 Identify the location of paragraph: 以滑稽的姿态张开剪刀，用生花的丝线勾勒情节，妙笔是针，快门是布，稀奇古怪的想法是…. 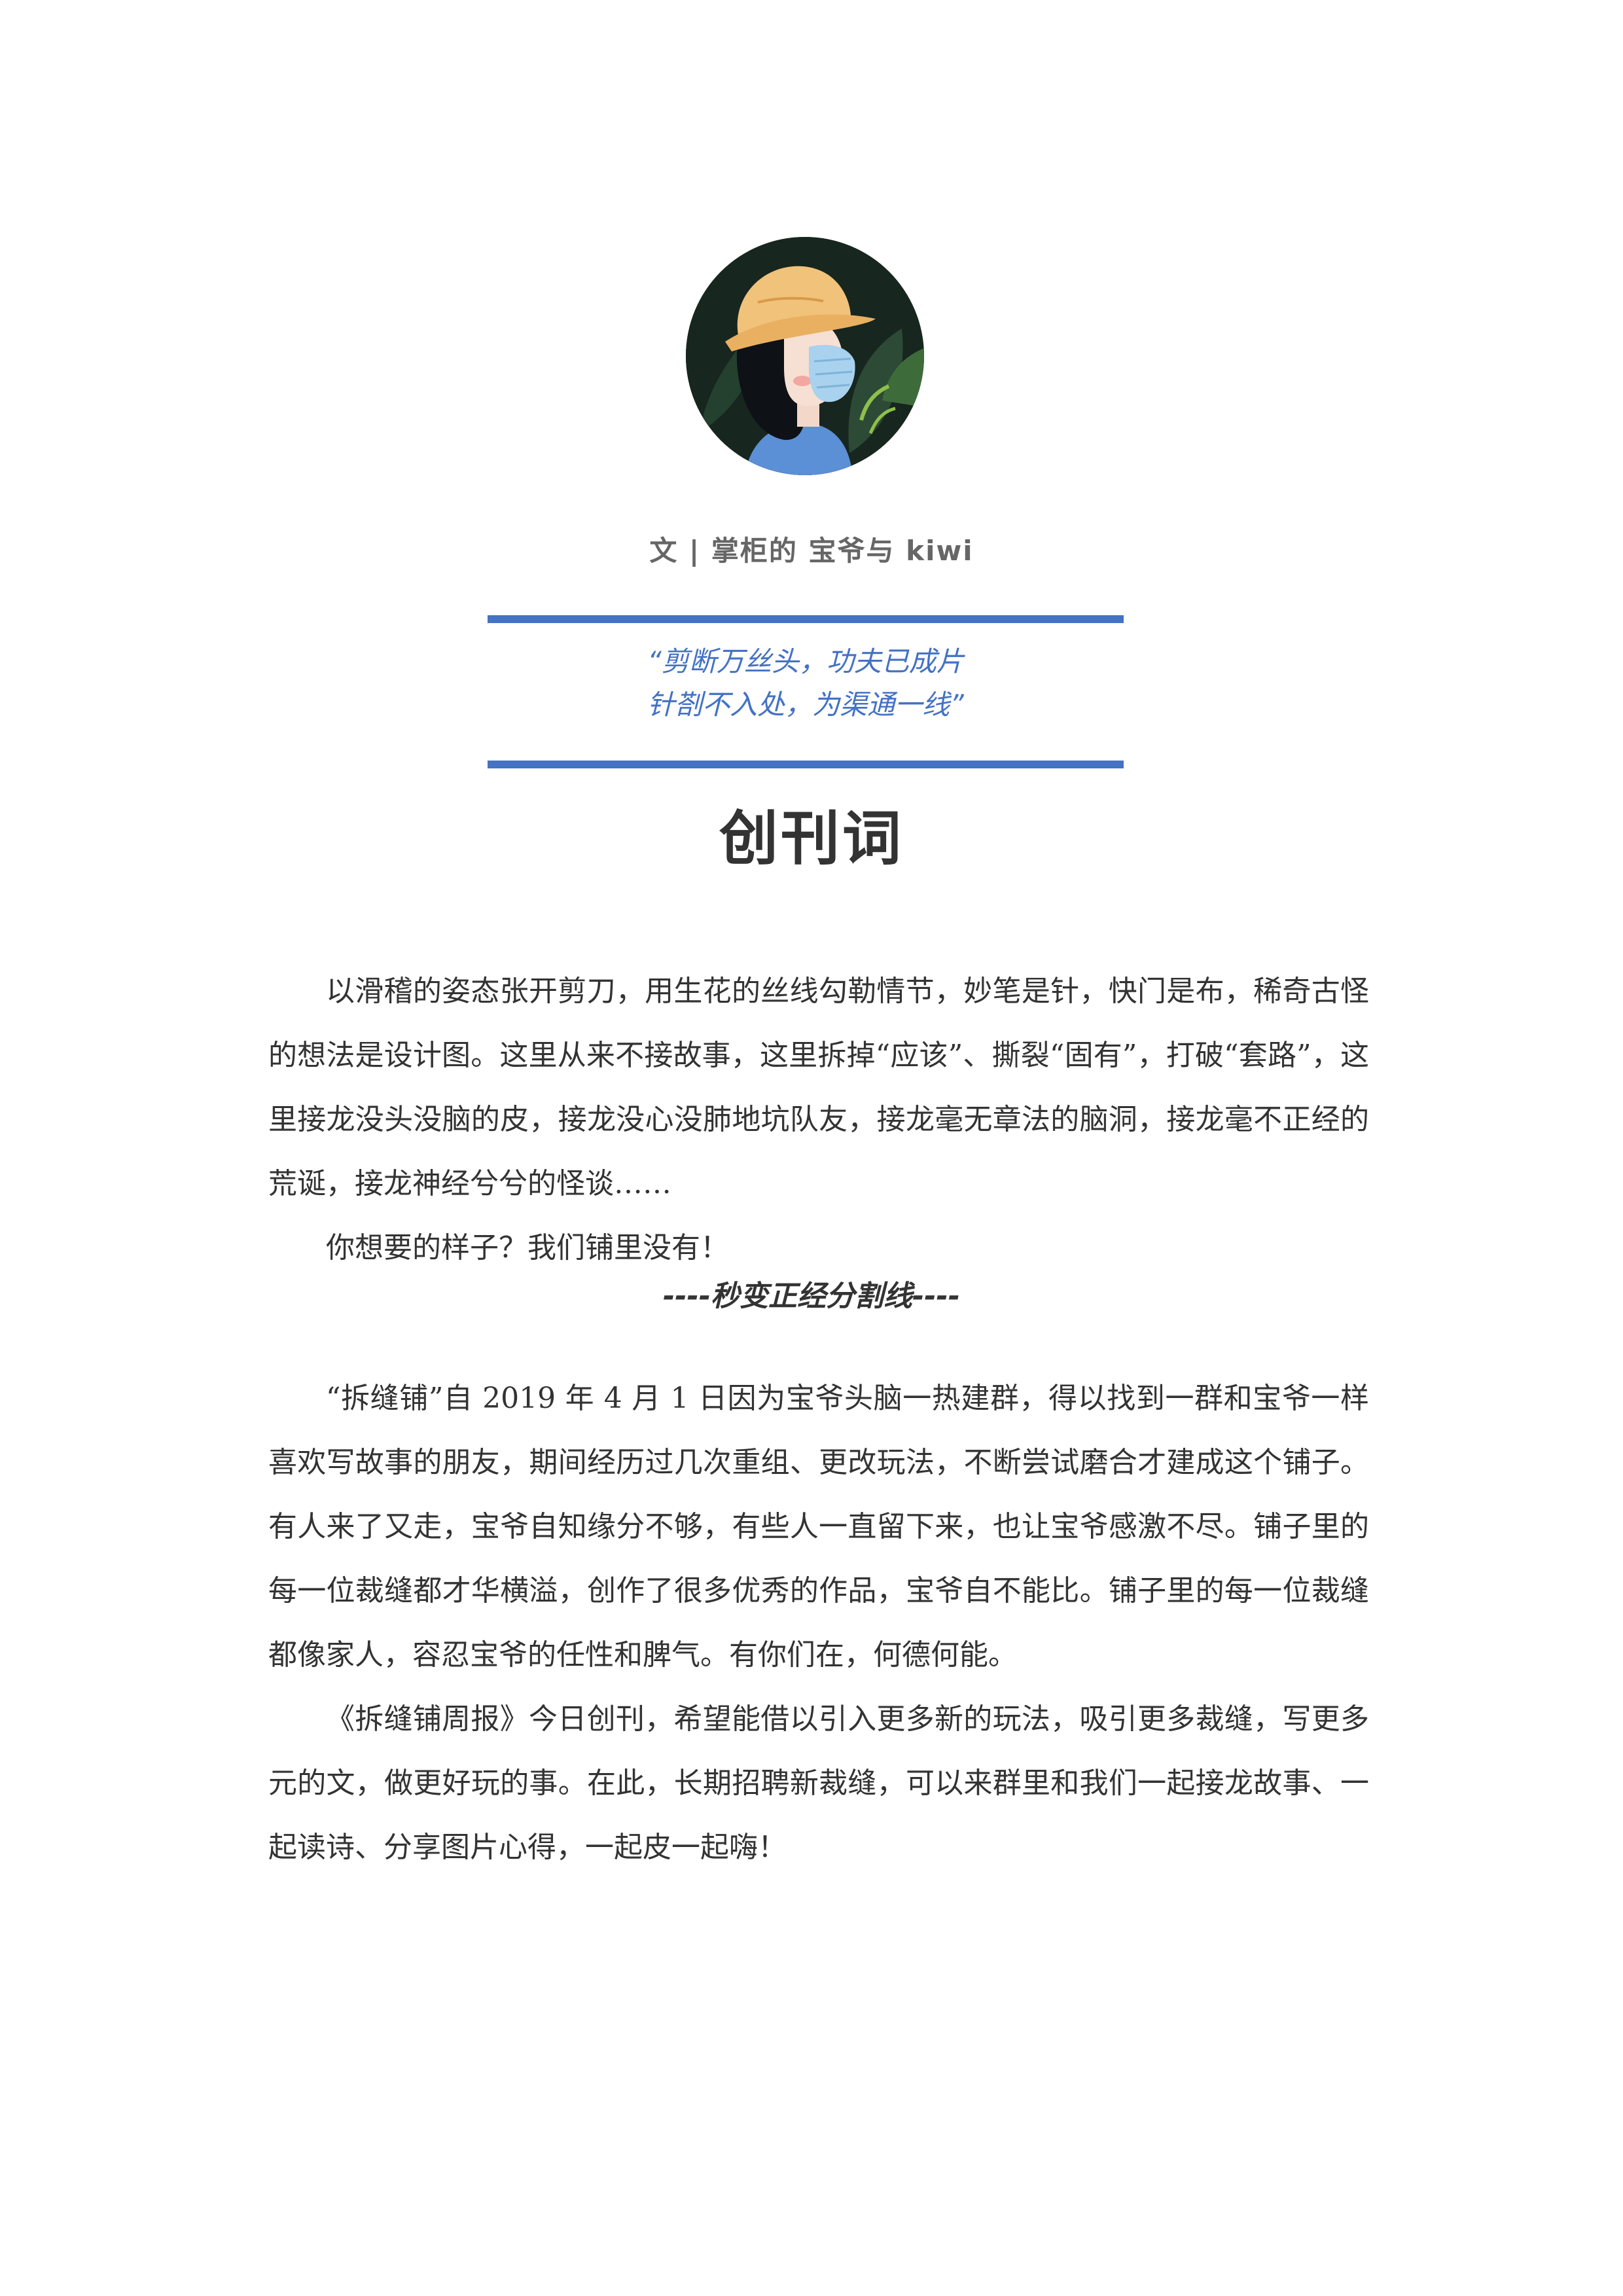
(818, 1087).